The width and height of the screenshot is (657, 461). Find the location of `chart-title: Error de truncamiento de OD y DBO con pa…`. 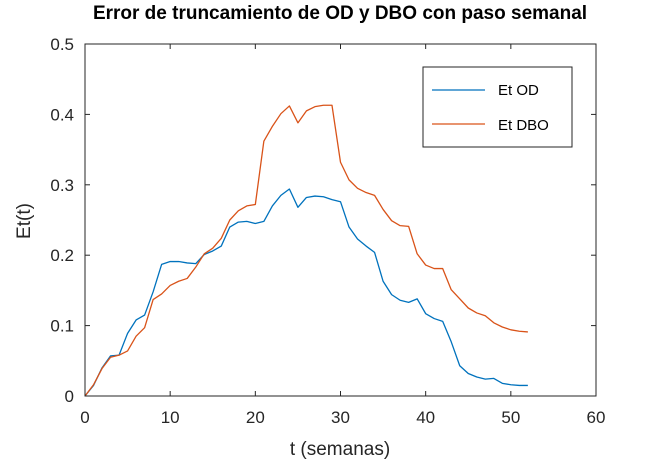

chart-title: Error de truncamiento de OD y DBO con pa… is located at coordinates (340, 13).